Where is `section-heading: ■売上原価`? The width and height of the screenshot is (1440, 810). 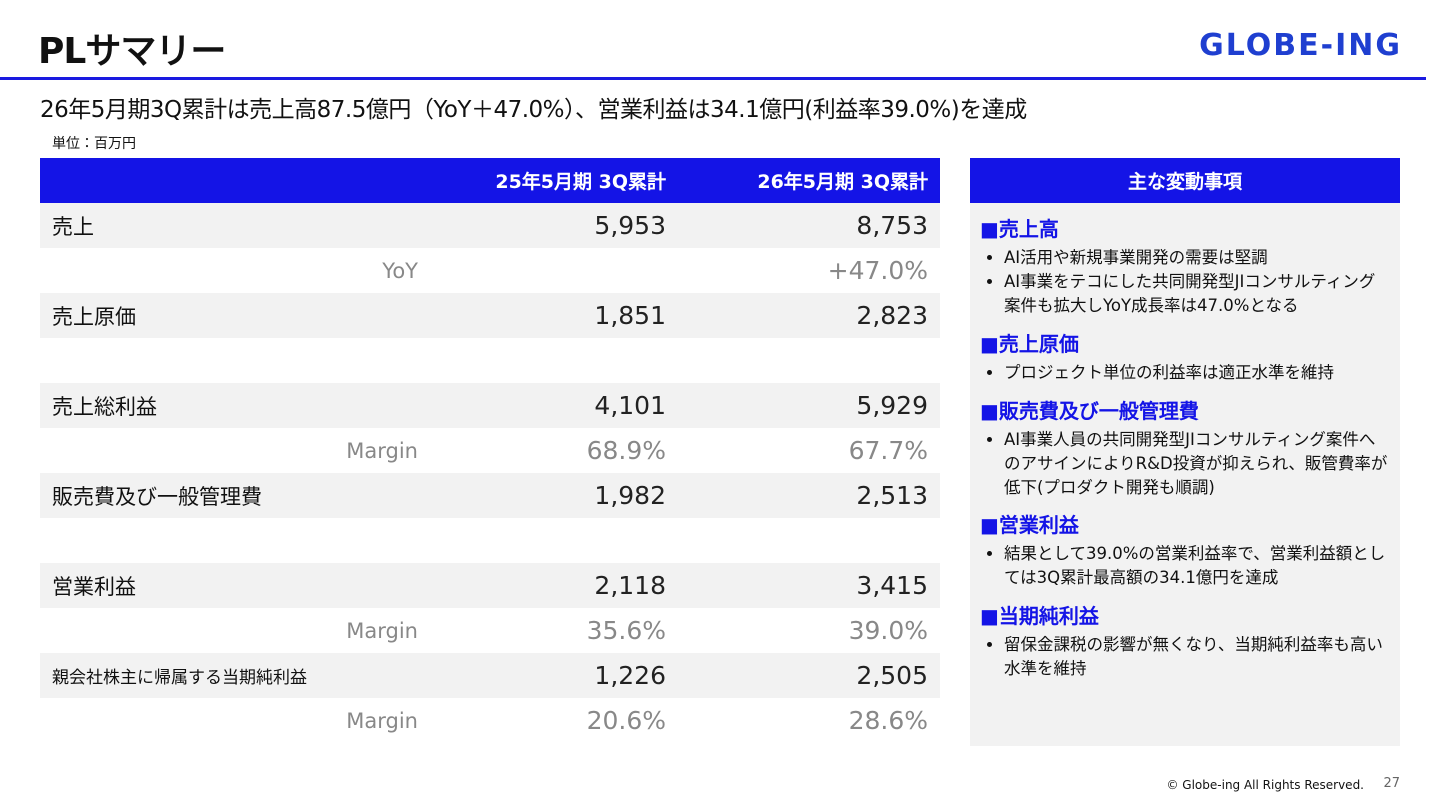
section-heading: ■売上原価 is located at coordinates (1029, 343).